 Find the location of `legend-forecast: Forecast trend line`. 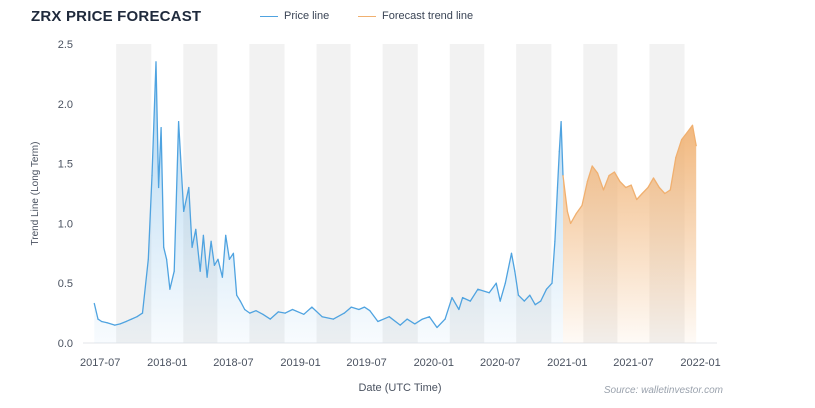

legend-forecast: Forecast trend line is located at coordinates (415, 16).